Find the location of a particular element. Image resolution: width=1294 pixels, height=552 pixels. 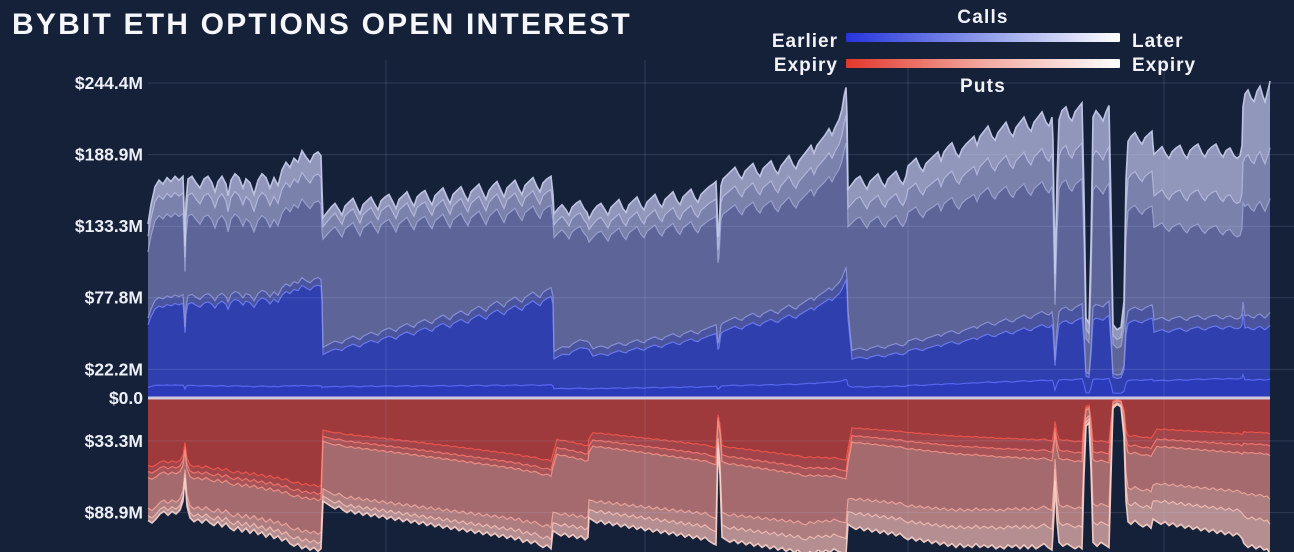

legend-later-expiry-label: Later Expiry is located at coordinates (1164, 54).